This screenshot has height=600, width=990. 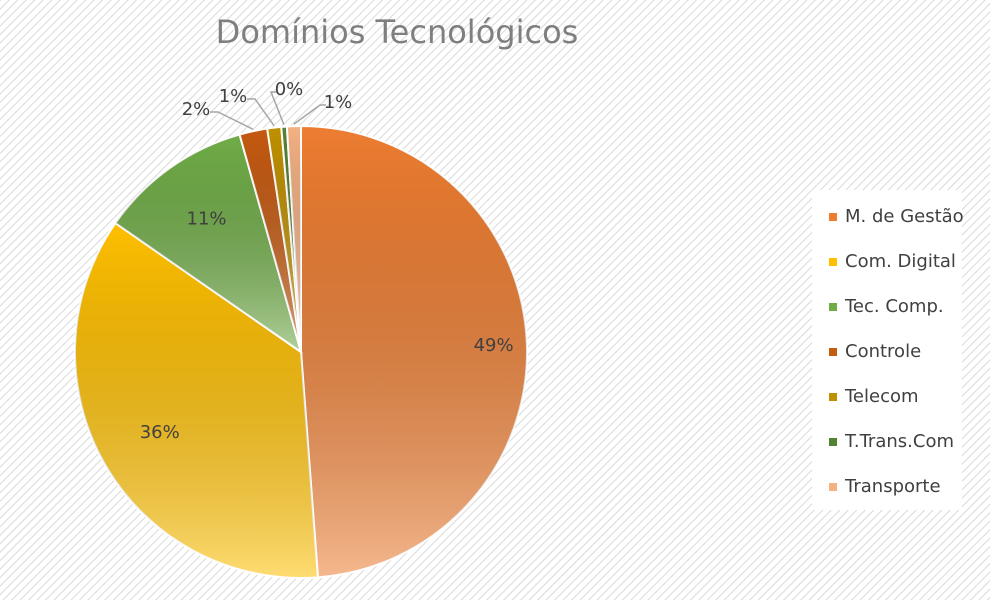 I want to click on legend-label: Telecom, so click(x=881, y=396).